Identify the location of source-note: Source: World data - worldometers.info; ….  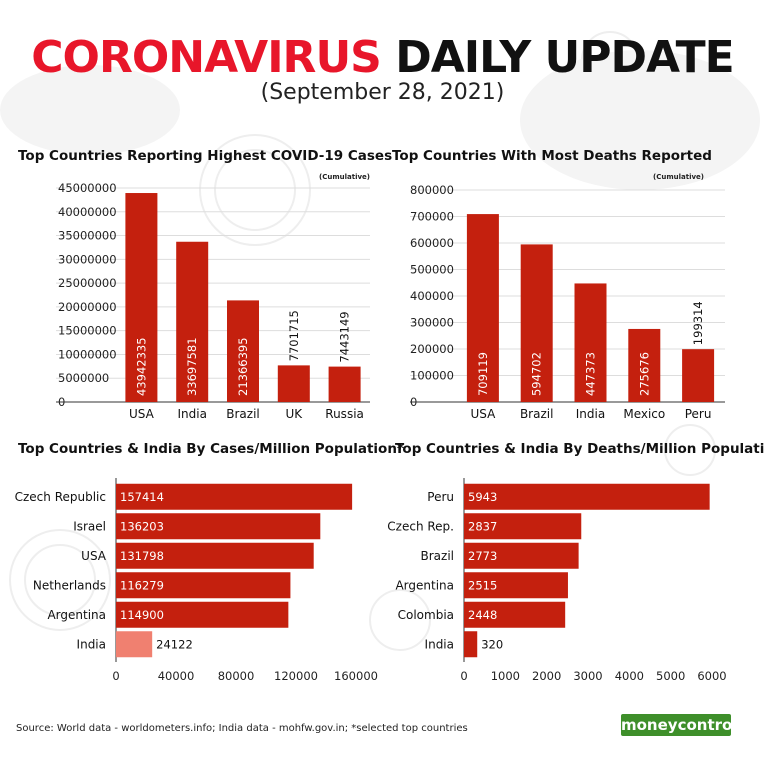
(242, 728).